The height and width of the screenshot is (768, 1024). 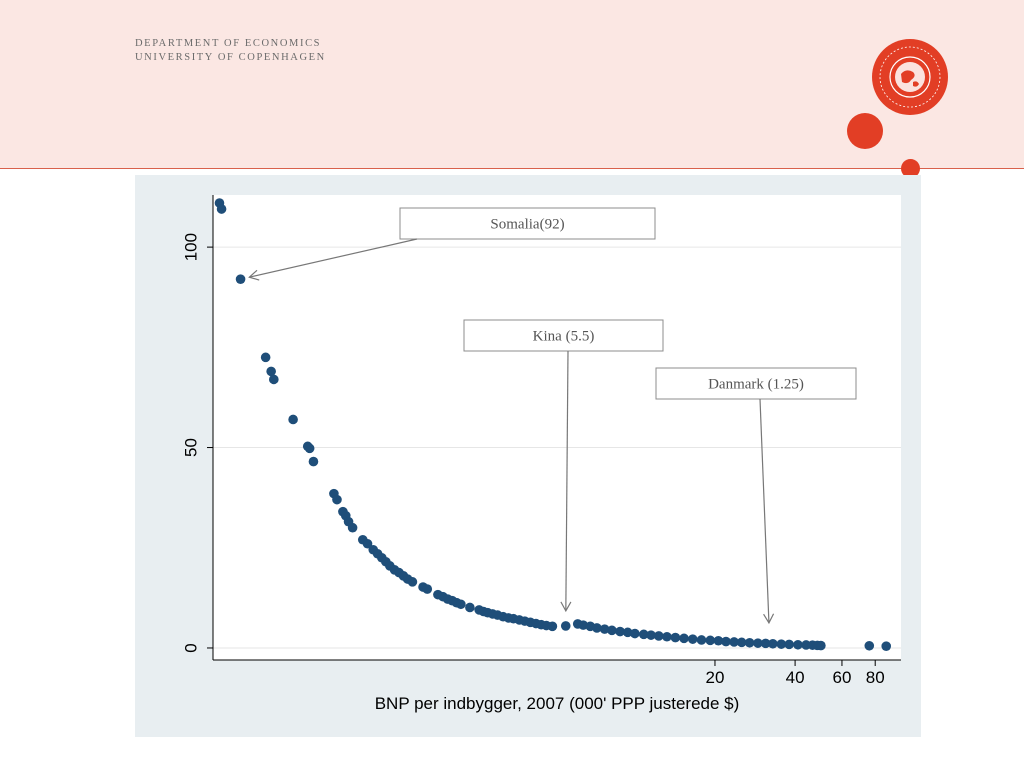 I want to click on annotation-label: Somalia(92), so click(x=527, y=225).